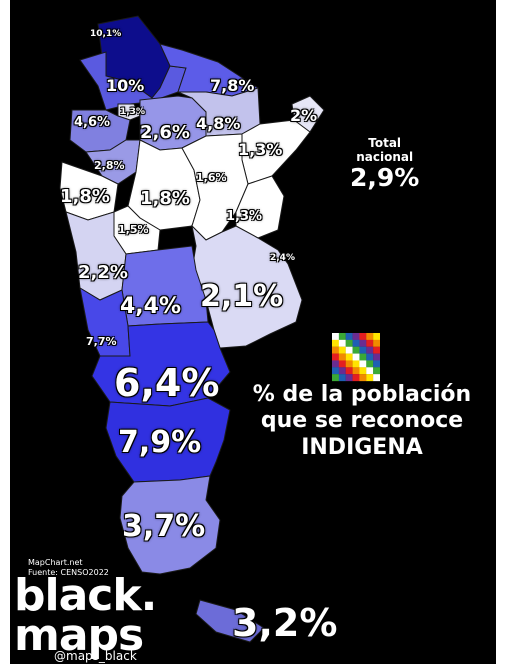 The width and height of the screenshot is (507, 664). Describe the element at coordinates (106, 34) in the screenshot. I see `label-jujuy: 10,1%` at that location.